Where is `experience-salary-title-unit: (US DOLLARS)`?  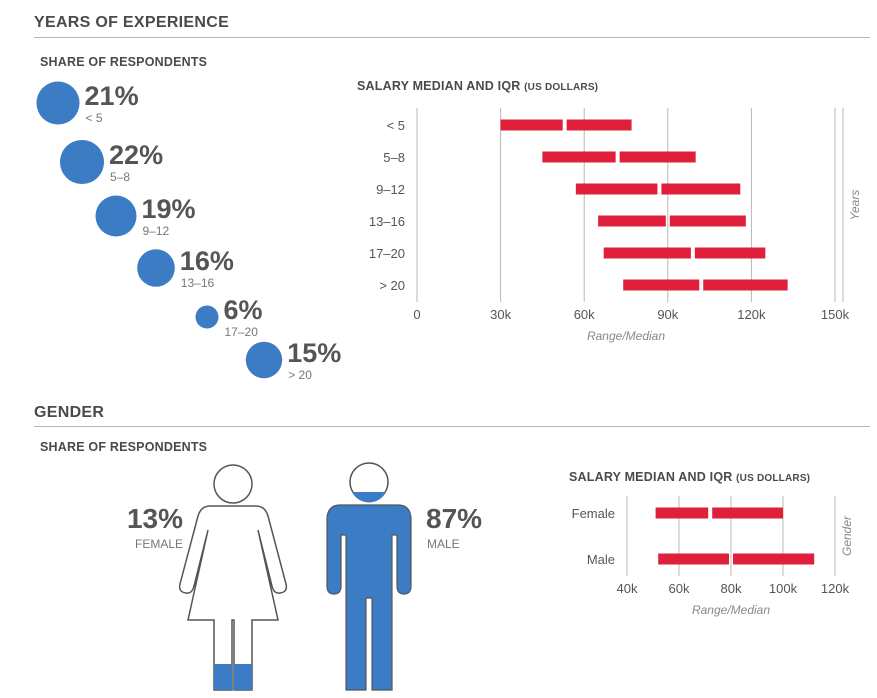 experience-salary-title-unit: (US DOLLARS) is located at coordinates (561, 87).